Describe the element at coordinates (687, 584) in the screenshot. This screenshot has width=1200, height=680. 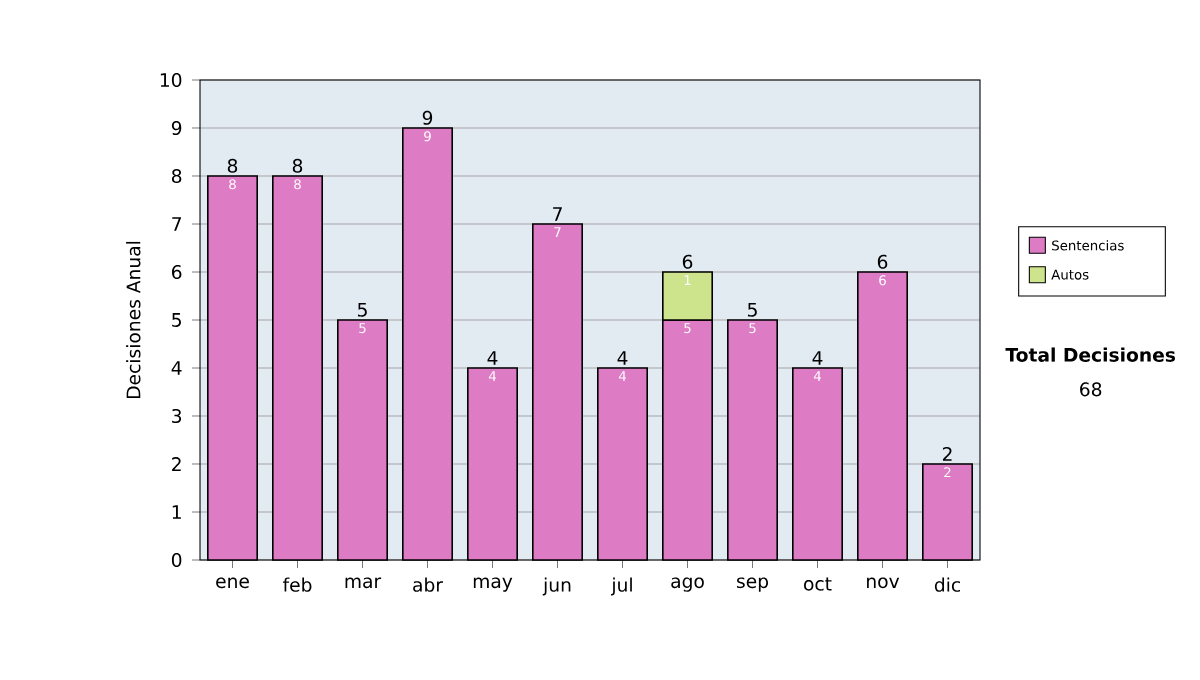
I see `x-tick-label: ago` at that location.